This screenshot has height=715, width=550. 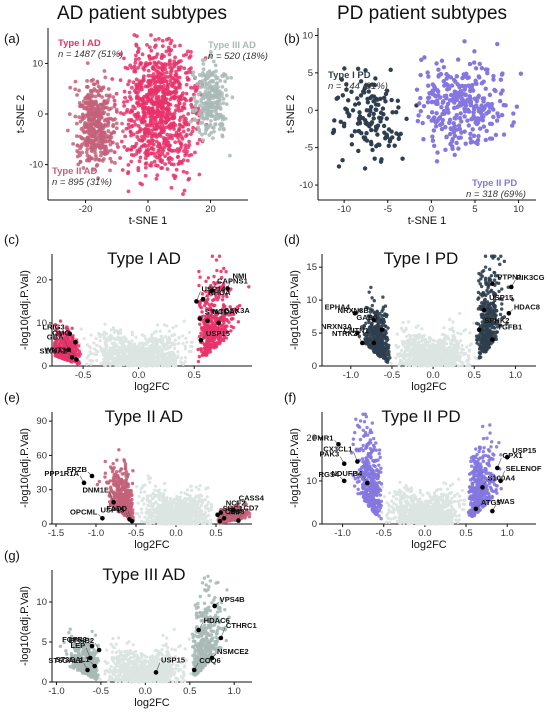 I want to click on x-axis-label: log2FC, so click(x=152, y=387).